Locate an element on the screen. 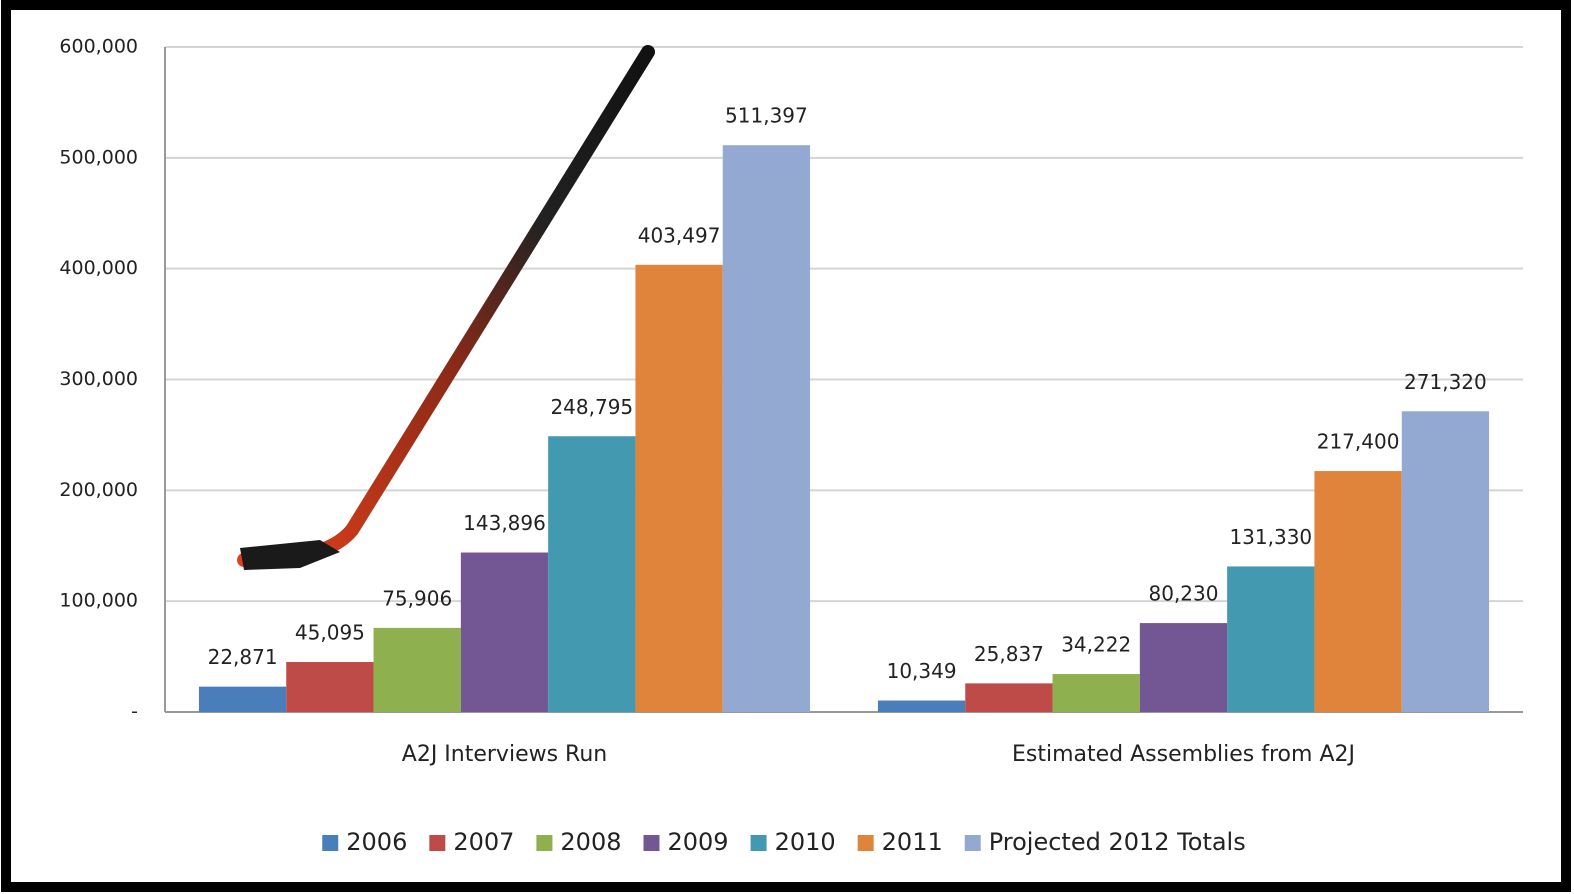  y-tick-label: 400,000 is located at coordinates (98, 268).